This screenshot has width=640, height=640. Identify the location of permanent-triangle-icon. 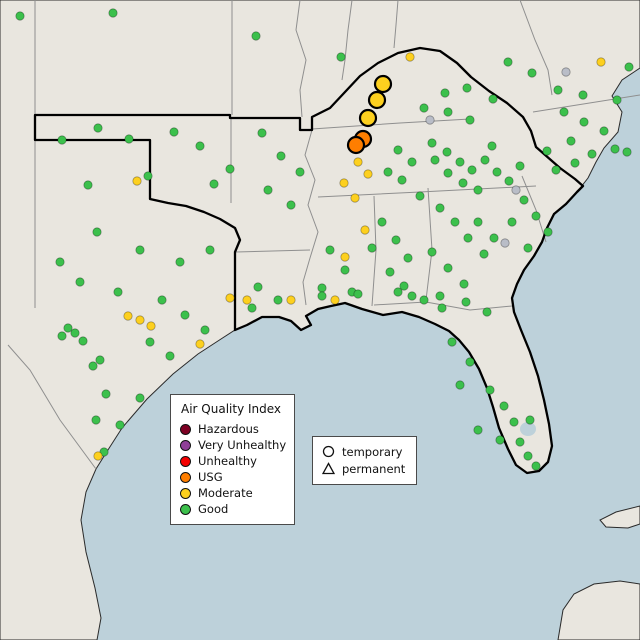
(328, 468).